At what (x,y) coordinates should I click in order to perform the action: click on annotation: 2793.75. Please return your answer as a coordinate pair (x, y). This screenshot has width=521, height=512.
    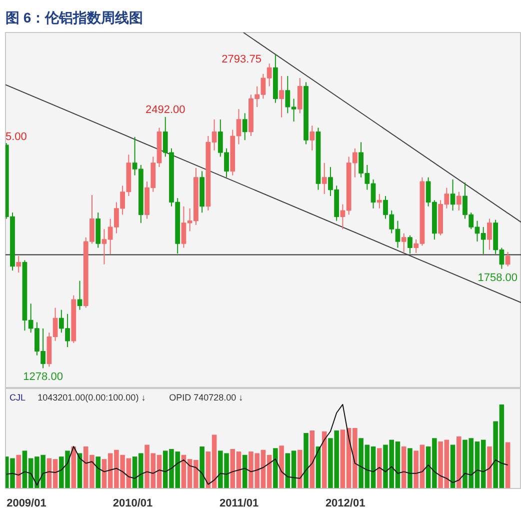
    Looking at the image, I should click on (242, 59).